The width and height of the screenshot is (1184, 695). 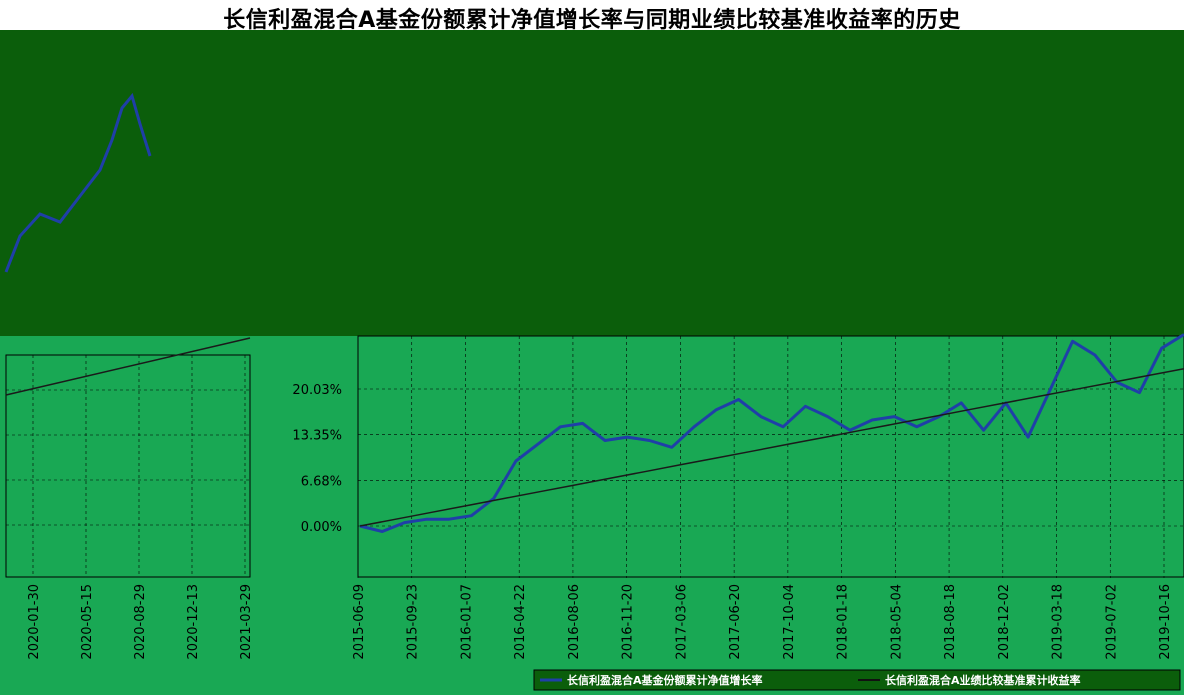 What do you see at coordinates (193, 622) in the screenshot?
I see `left-x-tick-label: 2020-12-13` at bounding box center [193, 622].